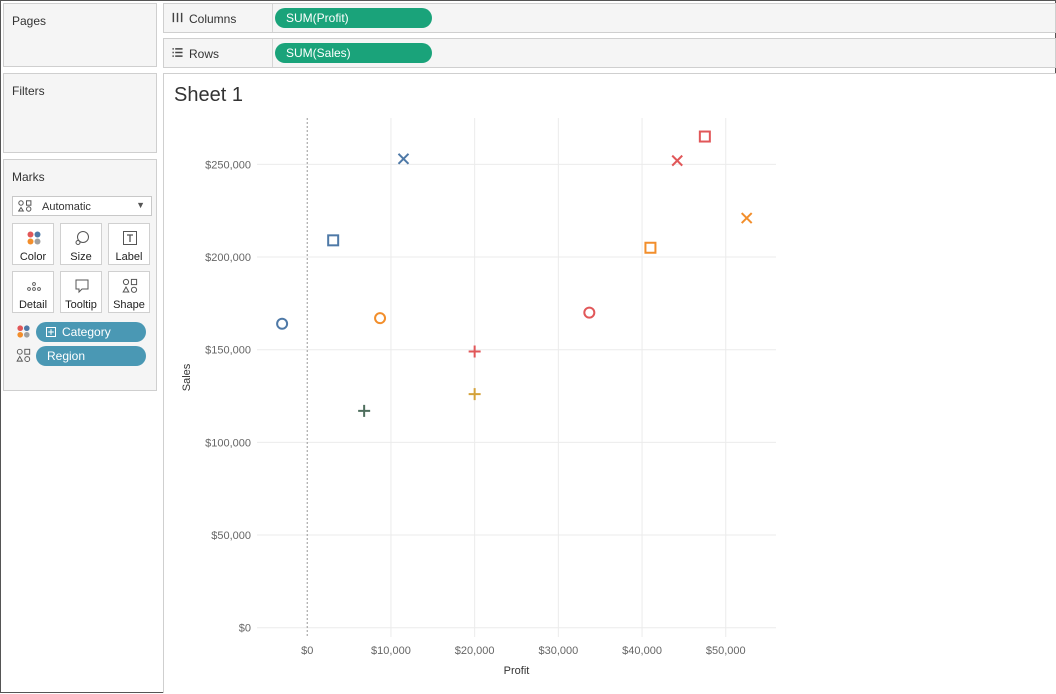 This screenshot has width=1056, height=694. Describe the element at coordinates (25, 206) in the screenshot. I see `automatic-shapes-icon` at that location.